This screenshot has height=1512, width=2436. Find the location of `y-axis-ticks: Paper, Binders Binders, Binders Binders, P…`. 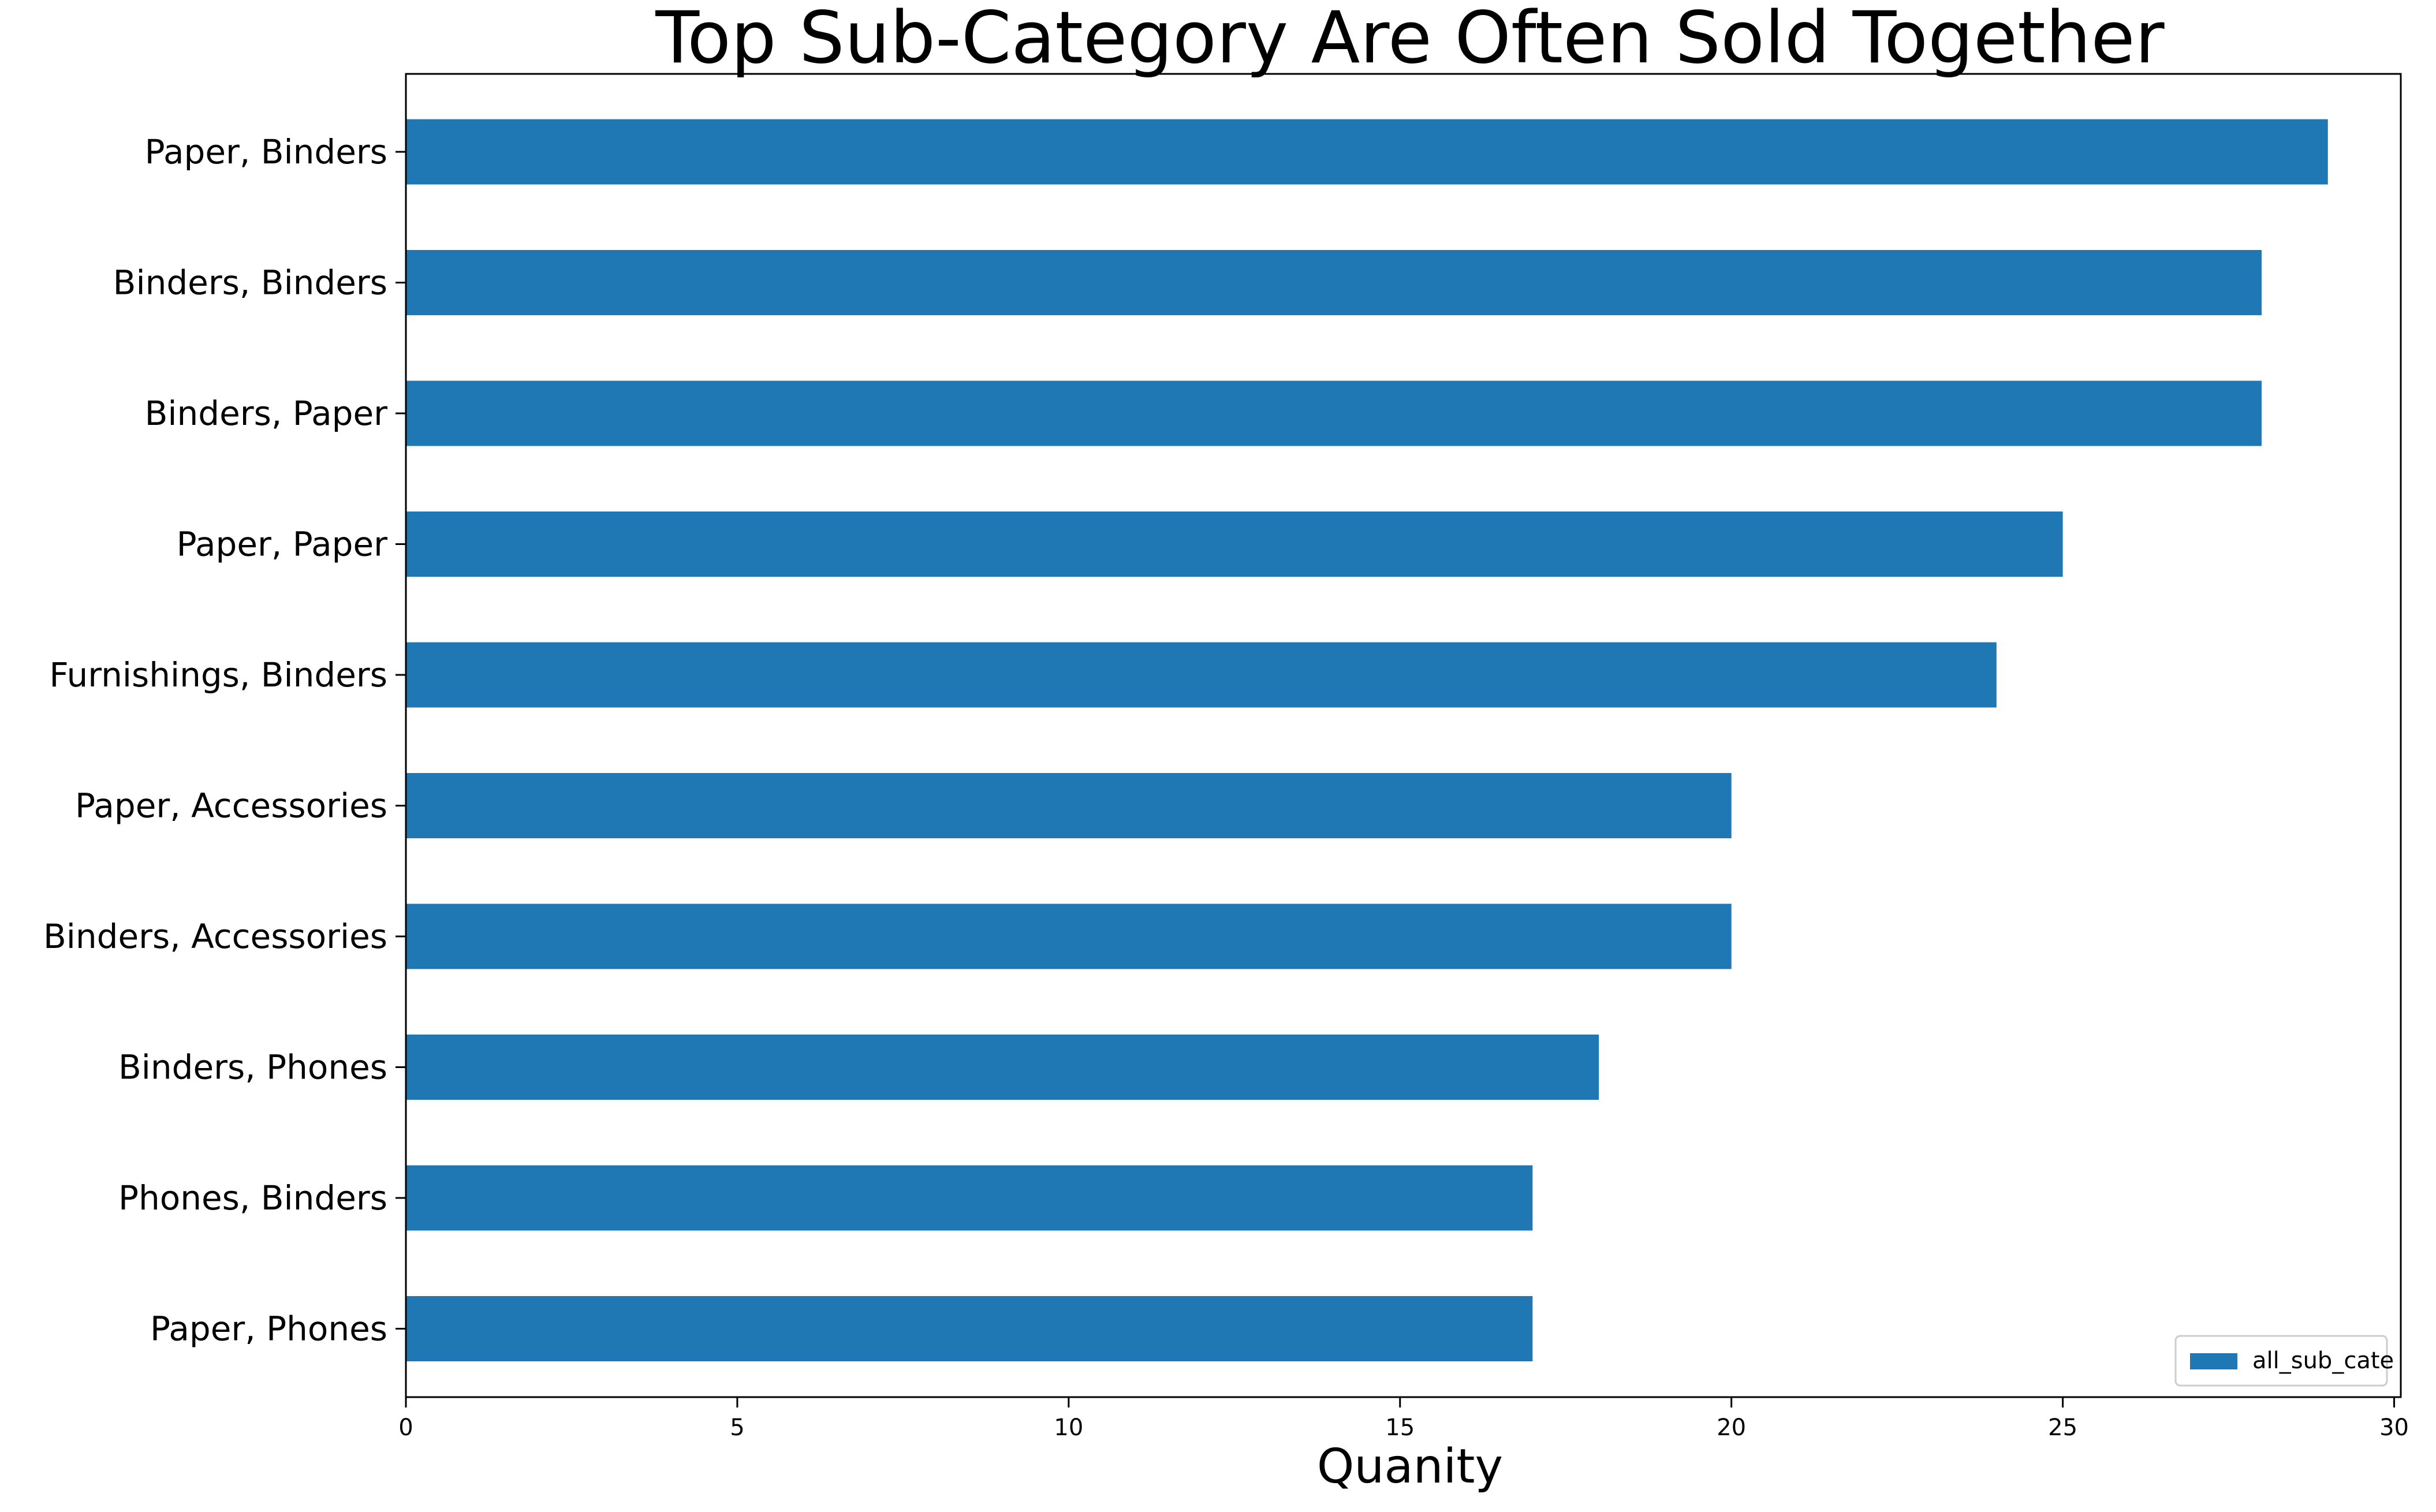

y-axis-ticks: Paper, Binders Binders, Binders Binders, P… is located at coordinates (225, 740).